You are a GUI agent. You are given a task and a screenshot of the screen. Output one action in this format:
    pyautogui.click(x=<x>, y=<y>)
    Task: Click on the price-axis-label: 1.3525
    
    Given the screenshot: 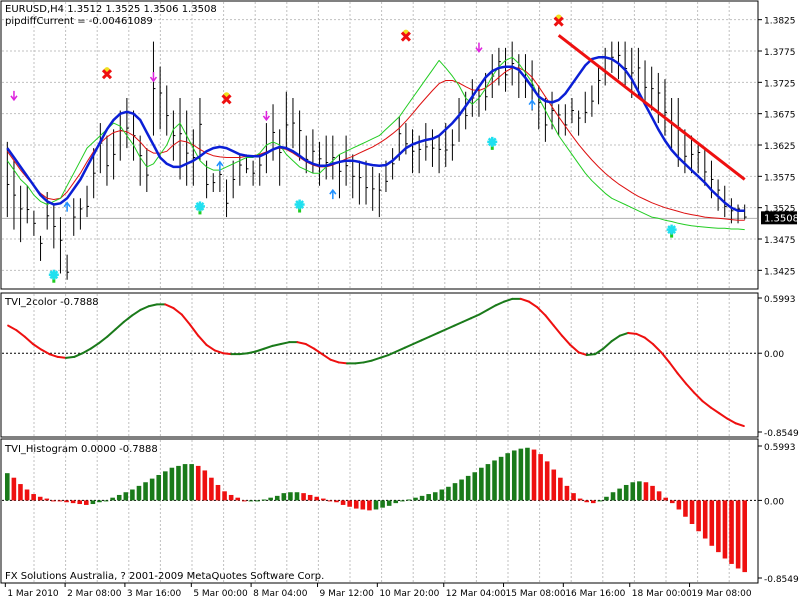 What is the action you would take?
    pyautogui.click(x=780, y=210)
    